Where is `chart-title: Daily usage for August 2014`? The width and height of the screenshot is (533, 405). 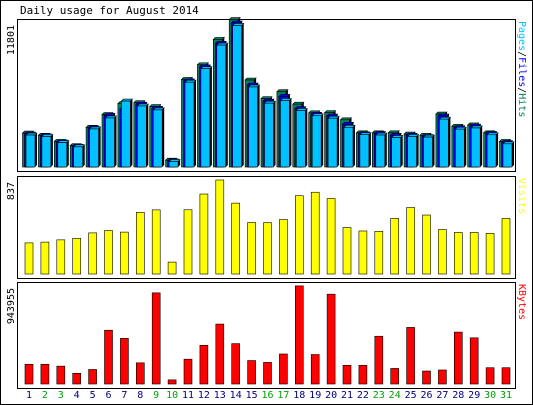 chart-title: Daily usage for August 2014 is located at coordinates (109, 10).